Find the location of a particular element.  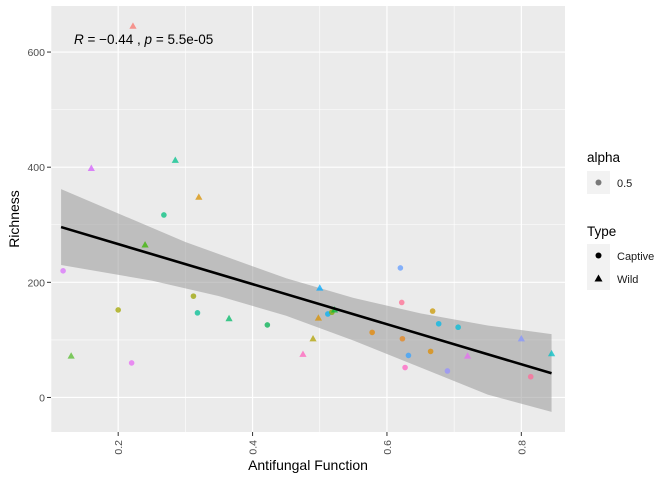

y-axis-title: Richness is located at coordinates (14, 219).